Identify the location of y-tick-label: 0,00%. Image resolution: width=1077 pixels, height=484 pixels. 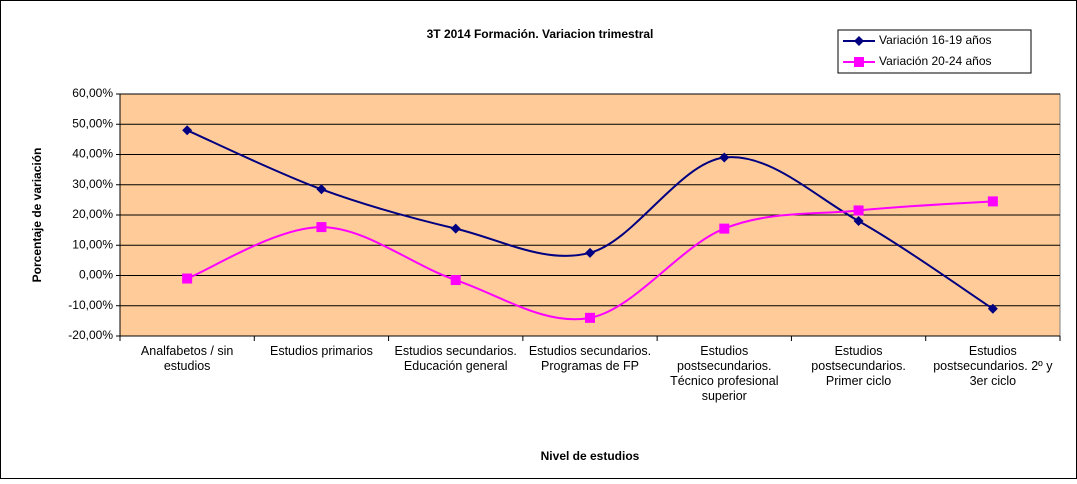
(96, 275).